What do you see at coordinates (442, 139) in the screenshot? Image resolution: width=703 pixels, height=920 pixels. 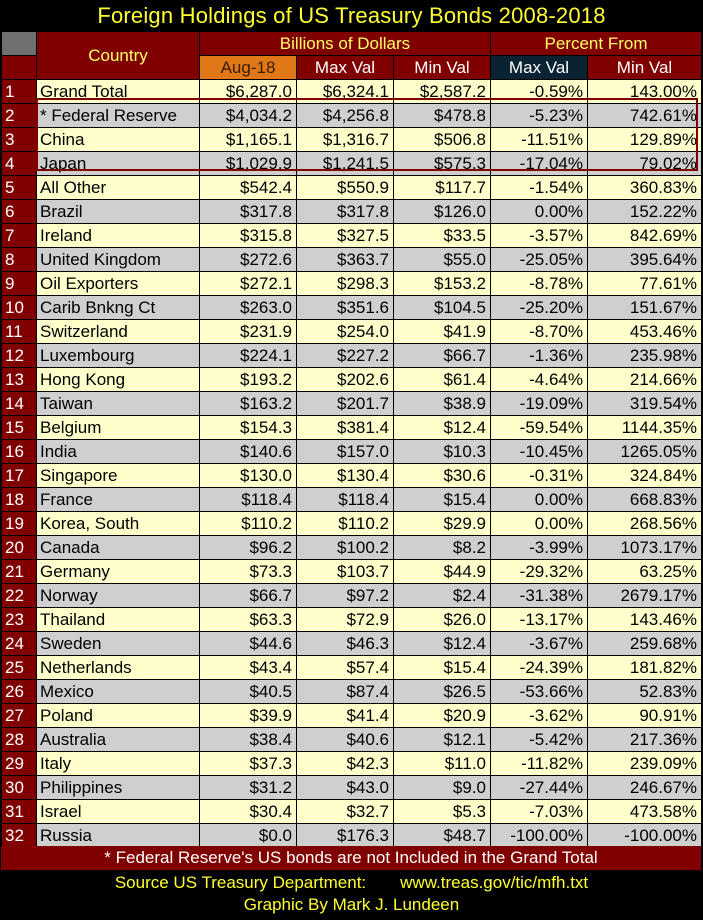 I see `min-val-cell: $506.8` at bounding box center [442, 139].